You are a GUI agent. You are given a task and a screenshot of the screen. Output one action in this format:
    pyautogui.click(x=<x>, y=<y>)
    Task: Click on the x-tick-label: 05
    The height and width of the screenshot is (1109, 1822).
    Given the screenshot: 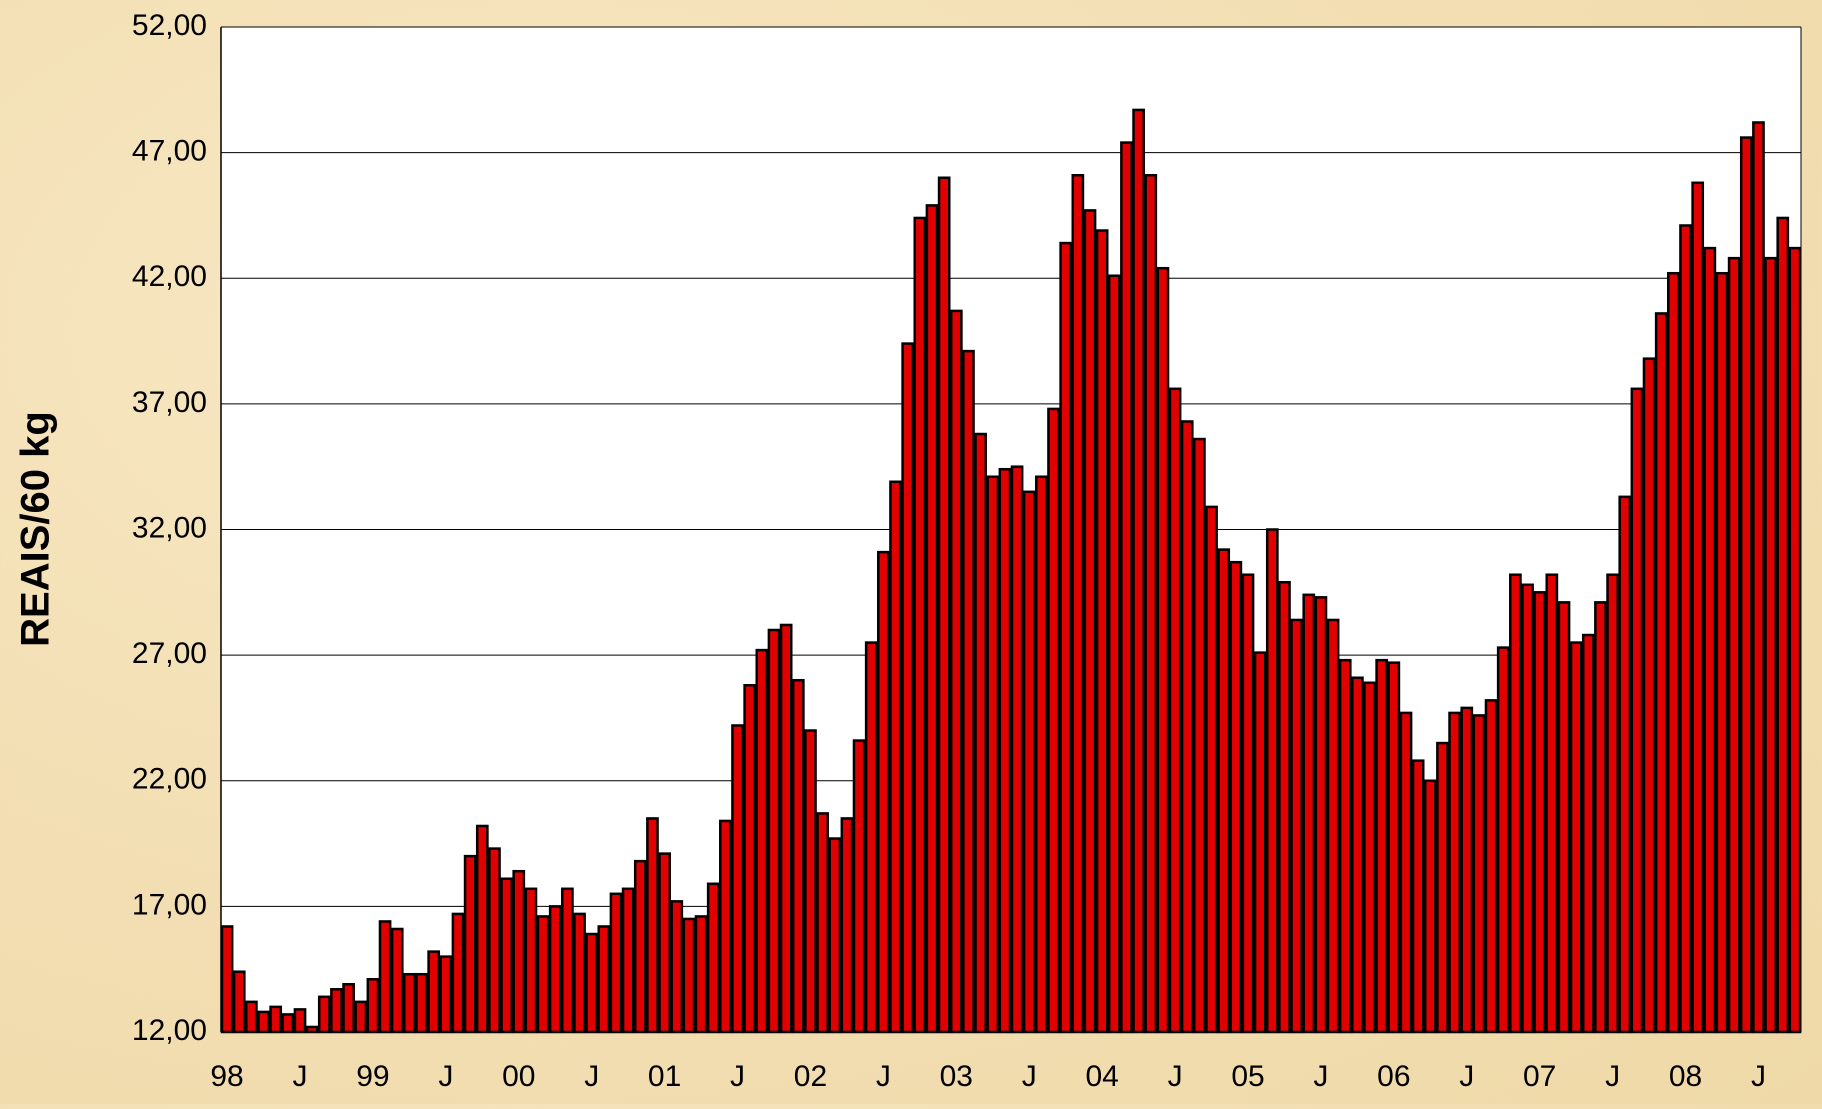 What is the action you would take?
    pyautogui.click(x=1247, y=1076)
    